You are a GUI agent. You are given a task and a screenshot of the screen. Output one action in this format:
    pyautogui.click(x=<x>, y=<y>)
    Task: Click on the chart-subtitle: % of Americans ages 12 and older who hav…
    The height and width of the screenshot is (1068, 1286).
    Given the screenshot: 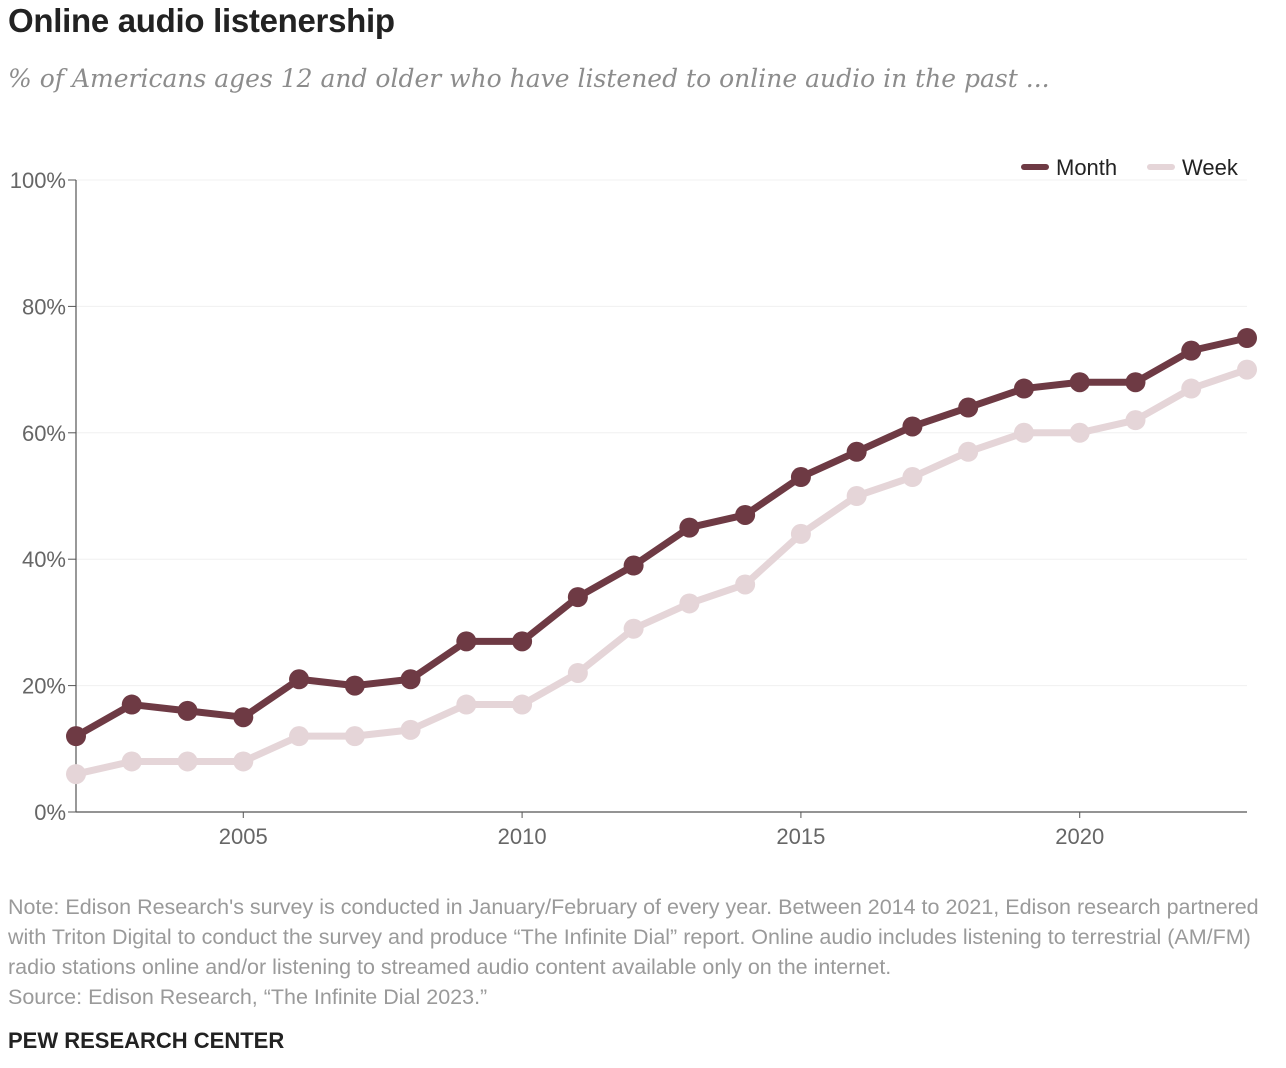 What is the action you would take?
    pyautogui.click(x=529, y=78)
    